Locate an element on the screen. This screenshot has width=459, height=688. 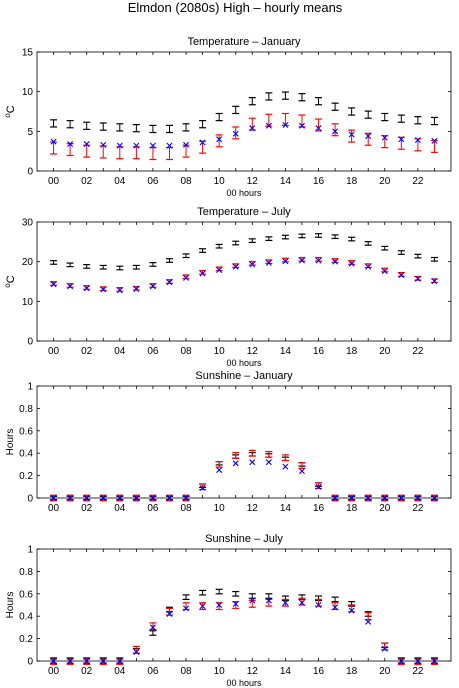
x-tick-label: 14 is located at coordinates (286, 671).